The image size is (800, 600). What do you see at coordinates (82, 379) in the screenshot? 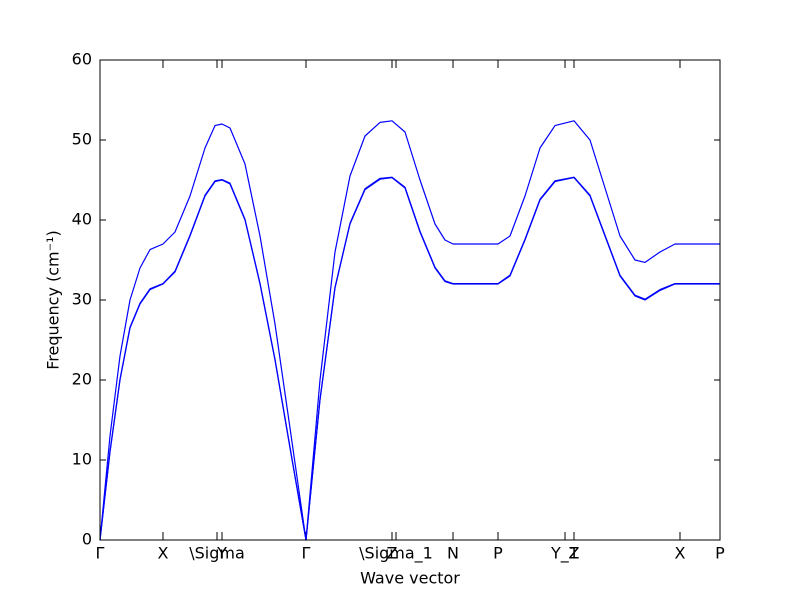
I see `y-tick-label: 20` at bounding box center [82, 379].